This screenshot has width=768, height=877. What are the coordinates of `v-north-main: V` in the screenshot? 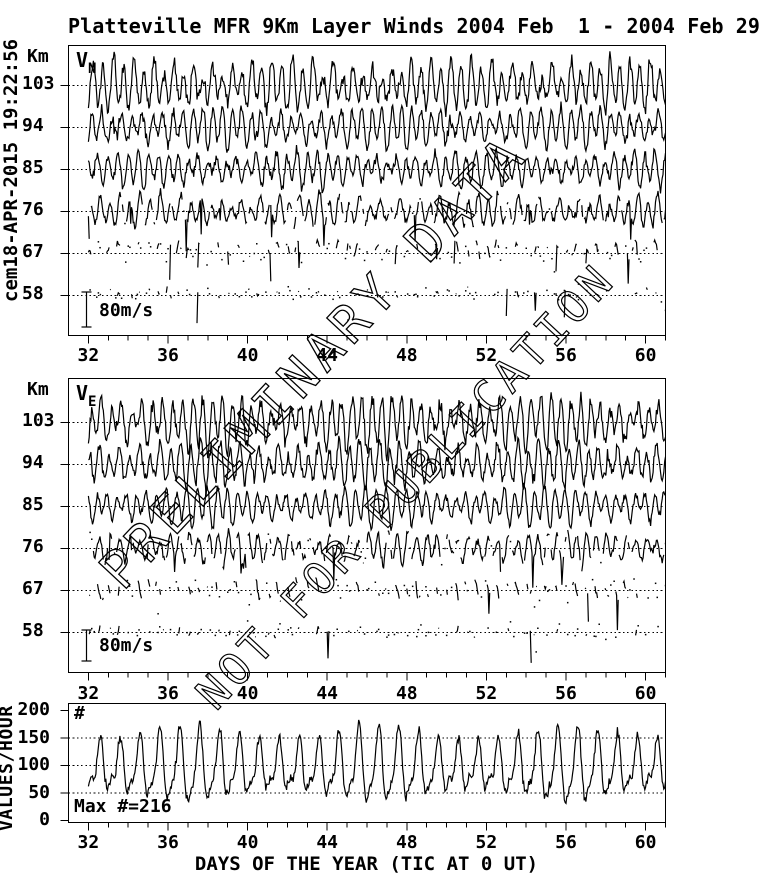 It's located at (82, 60).